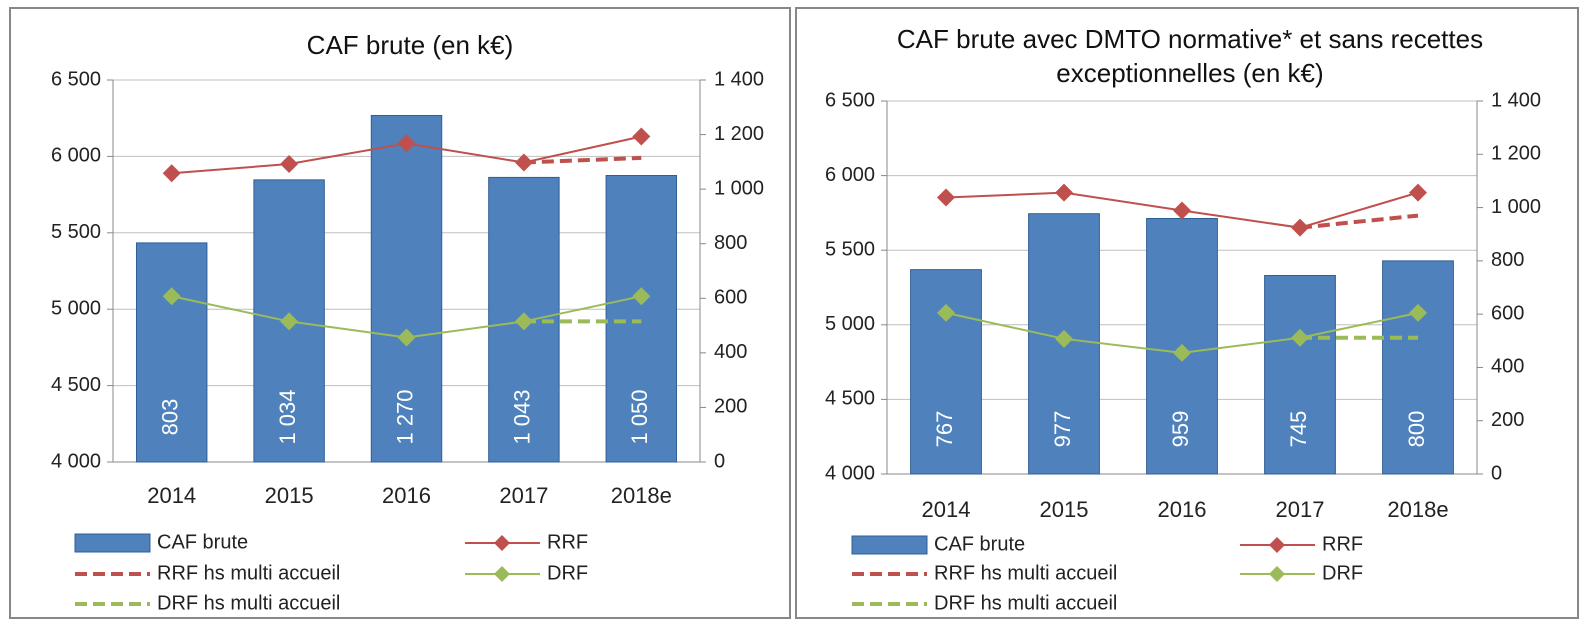  I want to click on bar-value-label: 1 270, so click(404, 416).